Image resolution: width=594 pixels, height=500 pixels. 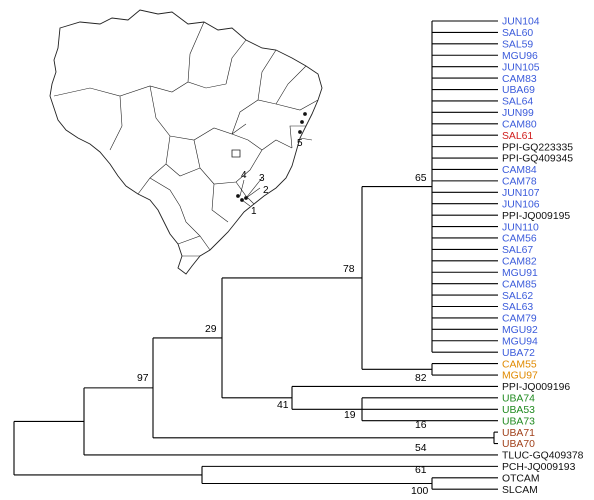 I want to click on leaf-label-uba69: UBA69, so click(x=518, y=90).